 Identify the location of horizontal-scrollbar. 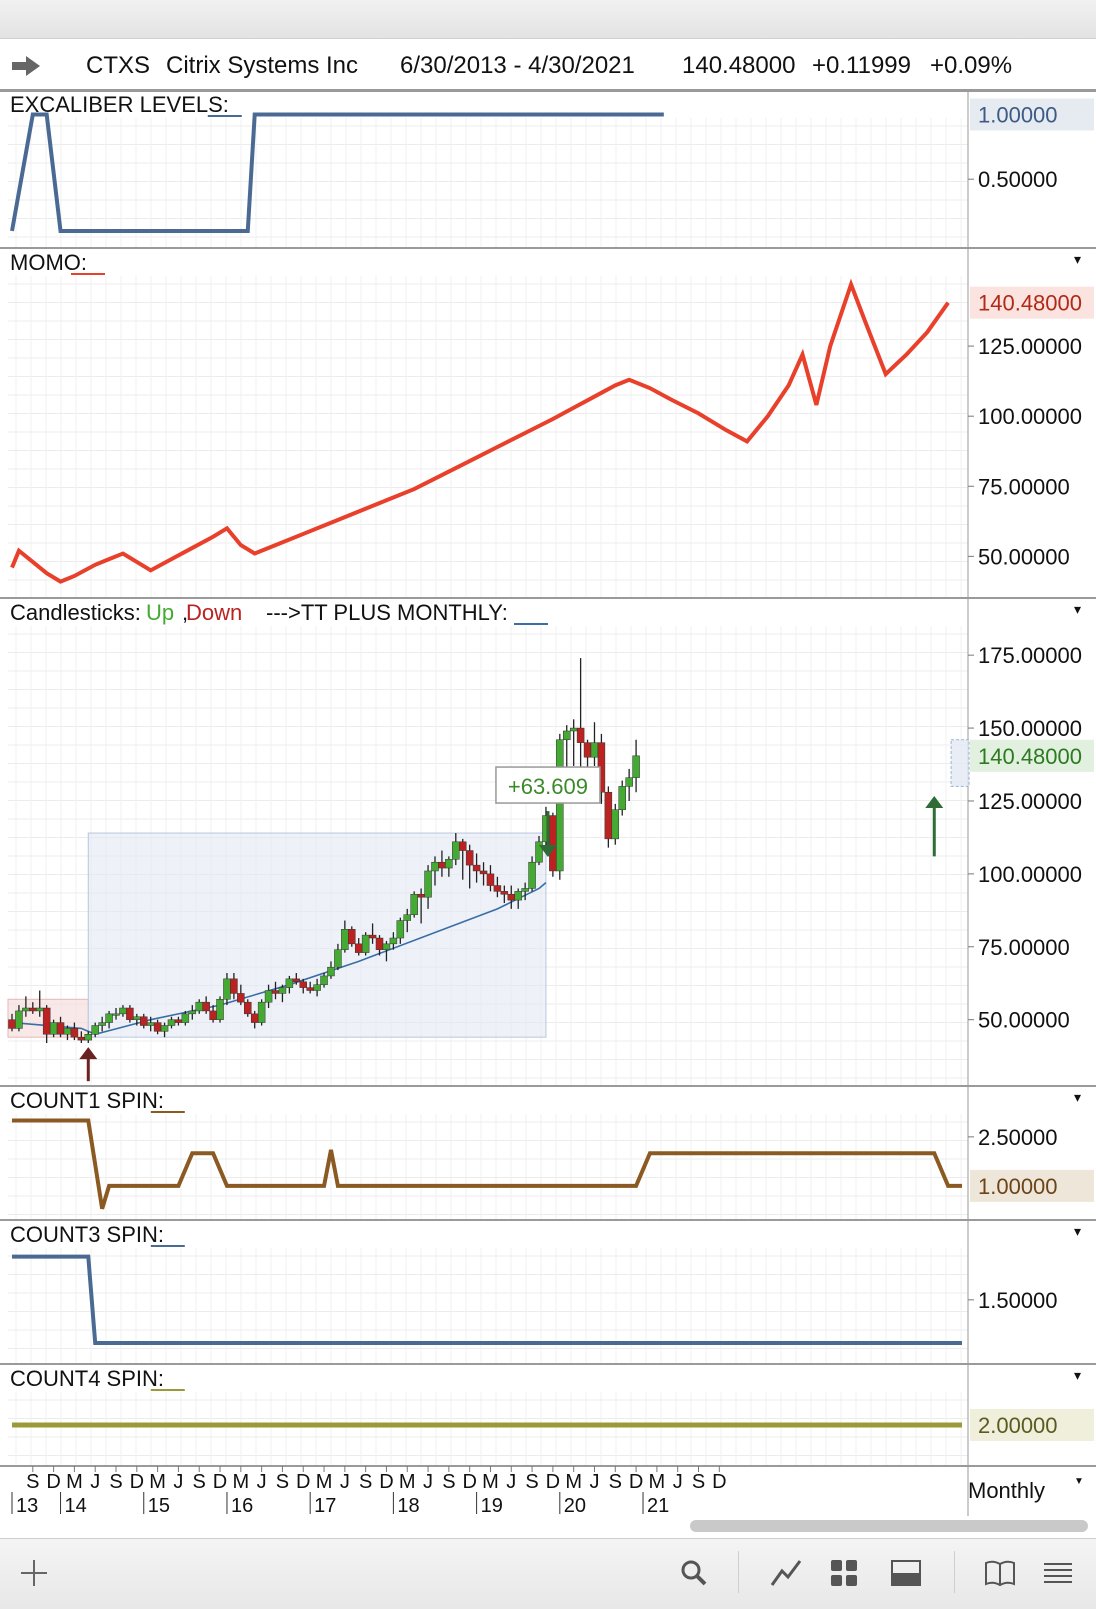
(889, 1526).